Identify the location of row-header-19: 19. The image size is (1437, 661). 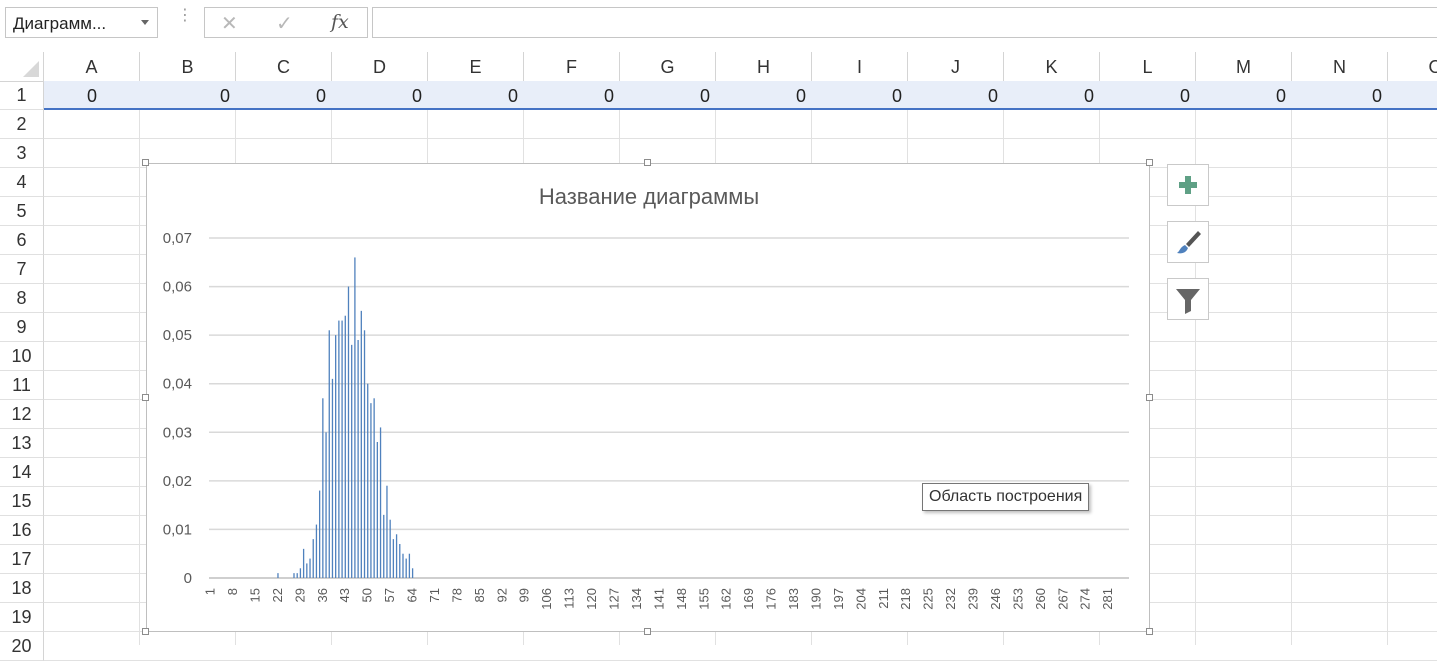
(22, 617).